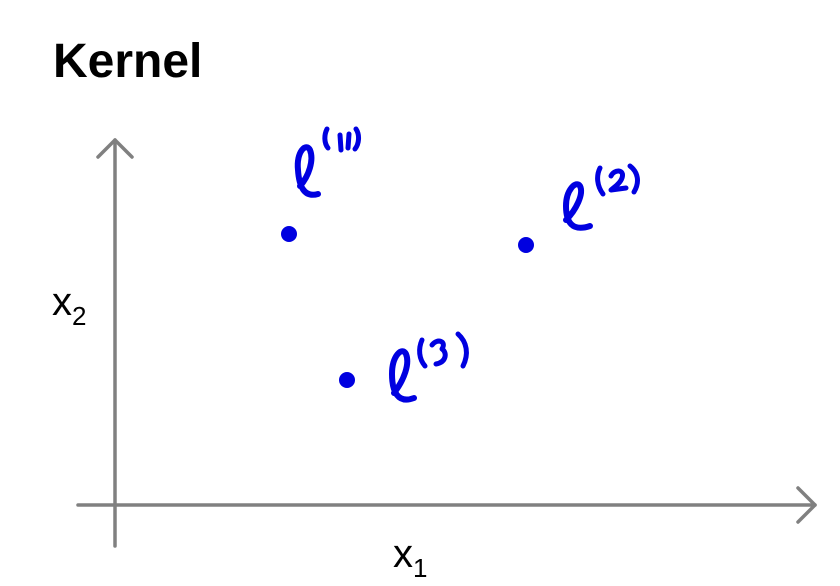  I want to click on x1-axis-subscript: 1, so click(420, 568).